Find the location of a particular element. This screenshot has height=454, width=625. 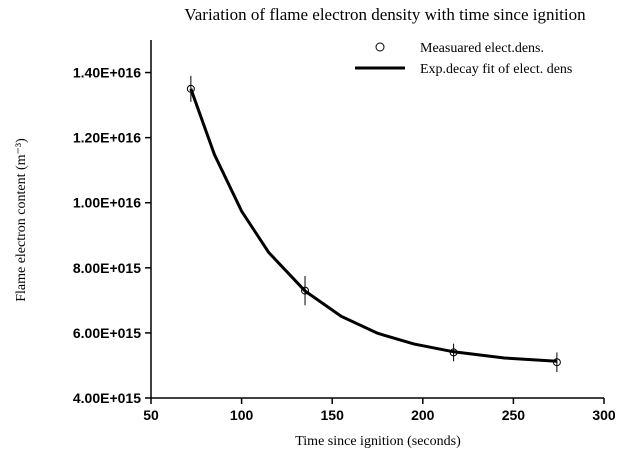

x-tick-label: 250 is located at coordinates (514, 415).